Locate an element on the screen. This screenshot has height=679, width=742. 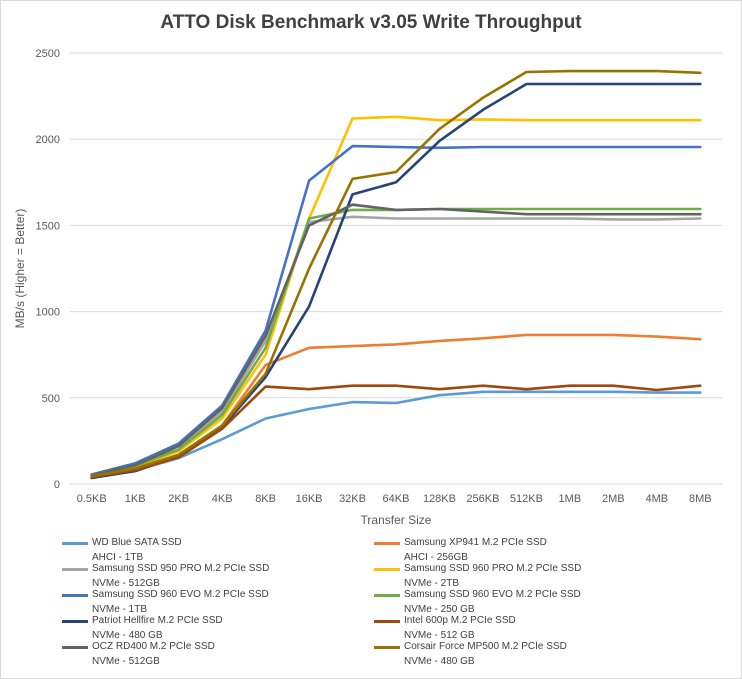
x-tick-label: 32KB is located at coordinates (352, 499).